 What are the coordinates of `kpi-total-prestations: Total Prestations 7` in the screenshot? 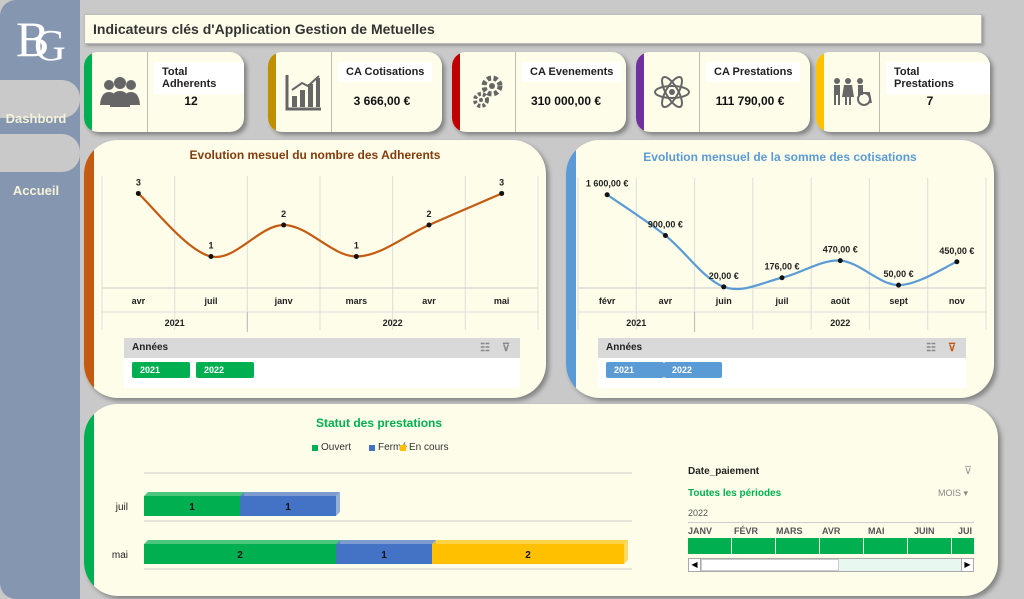 It's located at (903, 92).